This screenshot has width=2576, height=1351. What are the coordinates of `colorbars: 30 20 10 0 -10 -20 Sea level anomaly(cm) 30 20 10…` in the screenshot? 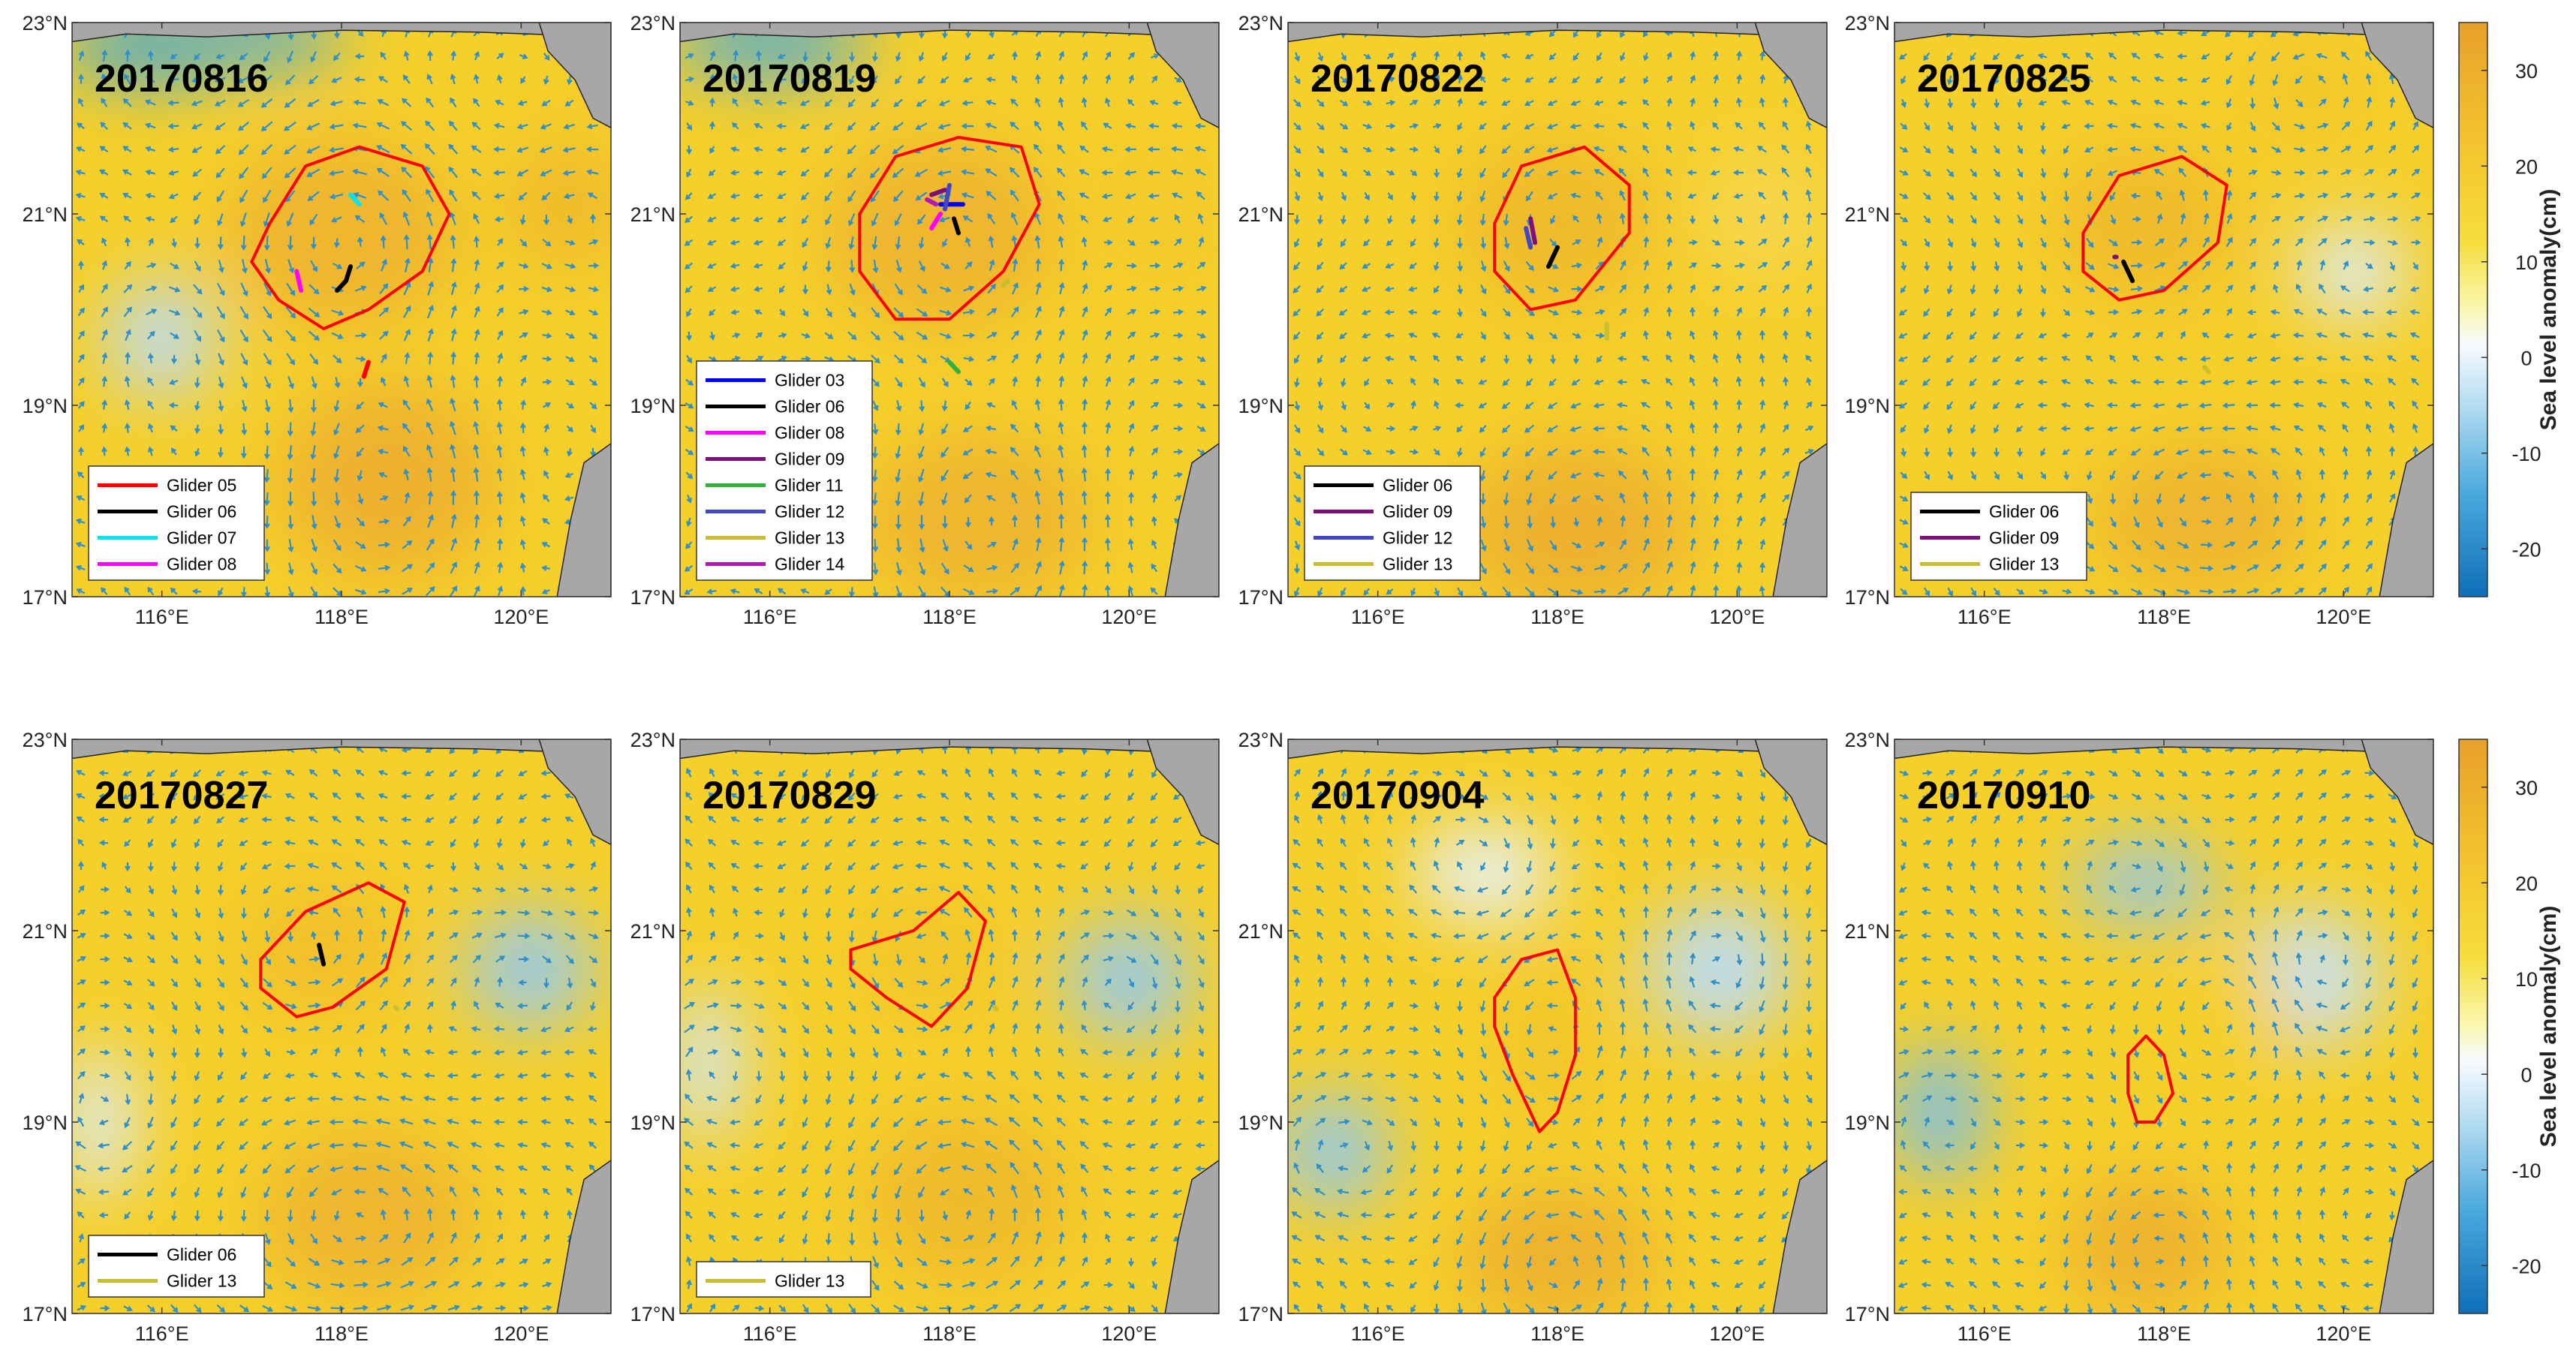 It's located at (2509, 668).